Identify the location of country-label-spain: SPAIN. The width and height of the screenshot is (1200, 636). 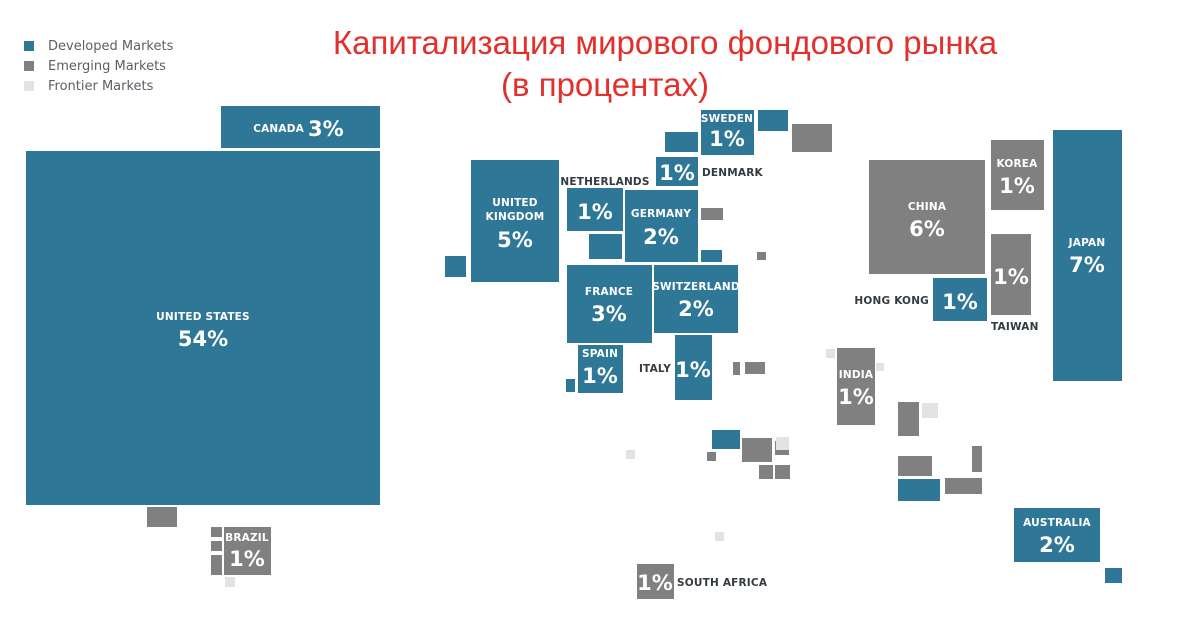
(600, 354).